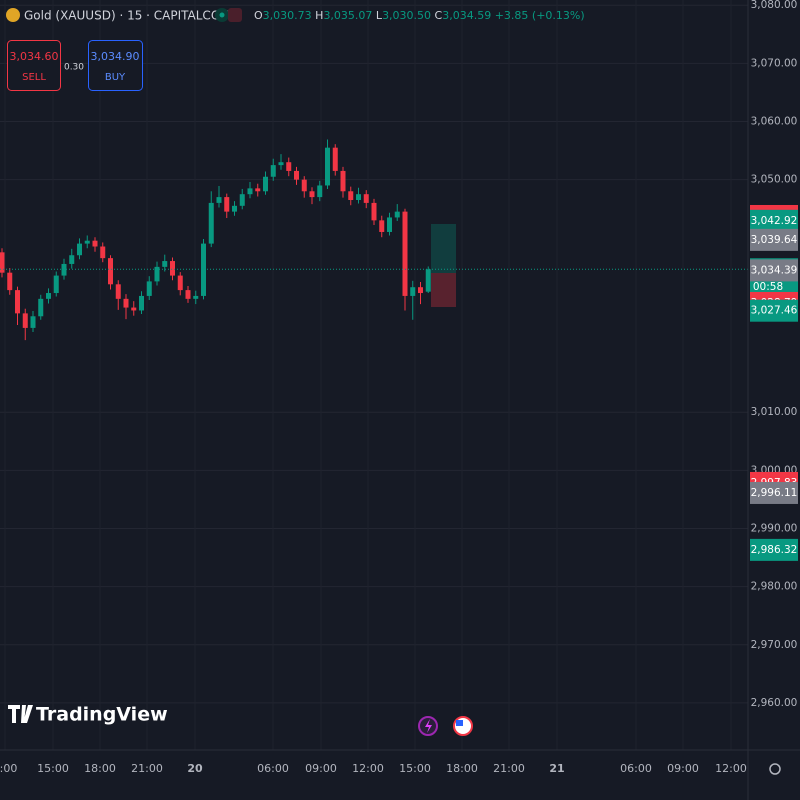  I want to click on ohlc-key: C, so click(439, 15).